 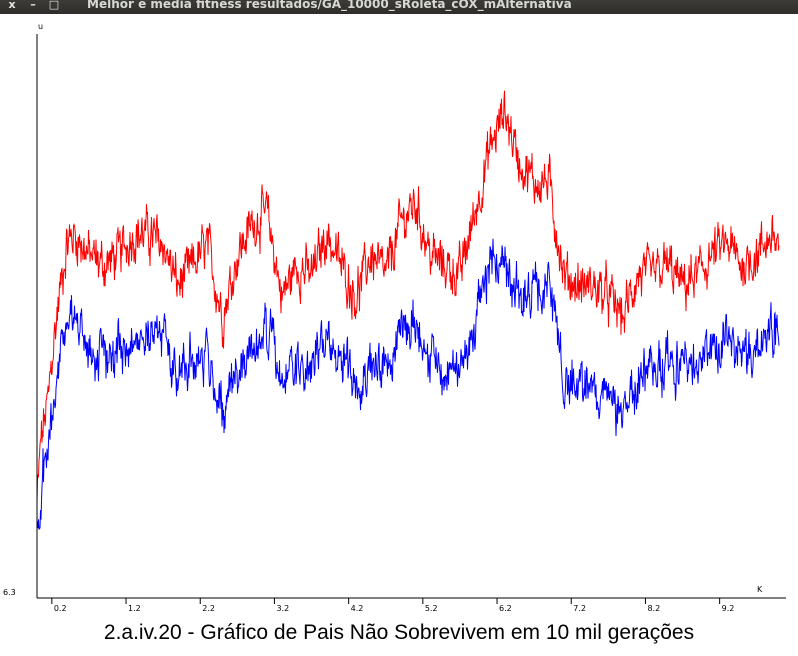 What do you see at coordinates (12, 5) in the screenshot?
I see `close-button: x` at bounding box center [12, 5].